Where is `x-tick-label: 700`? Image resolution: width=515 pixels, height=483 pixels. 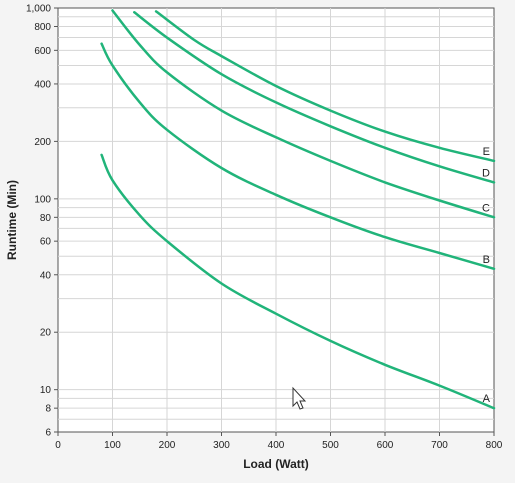 x-tick-label: 700 is located at coordinates (439, 445).